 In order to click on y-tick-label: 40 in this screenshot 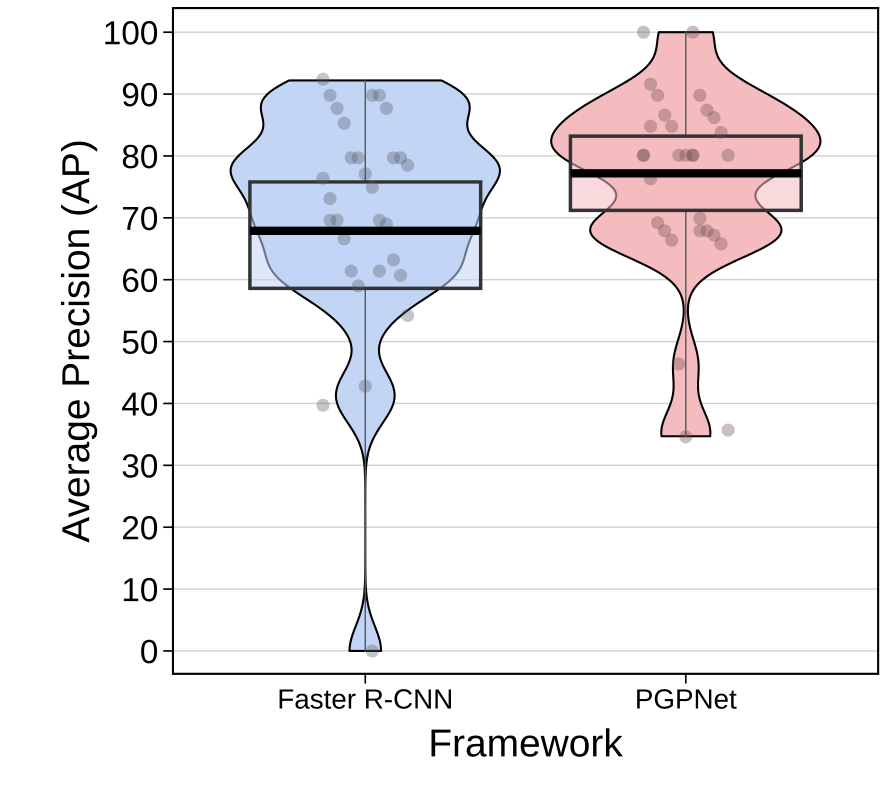, I will do `click(140, 404)`.